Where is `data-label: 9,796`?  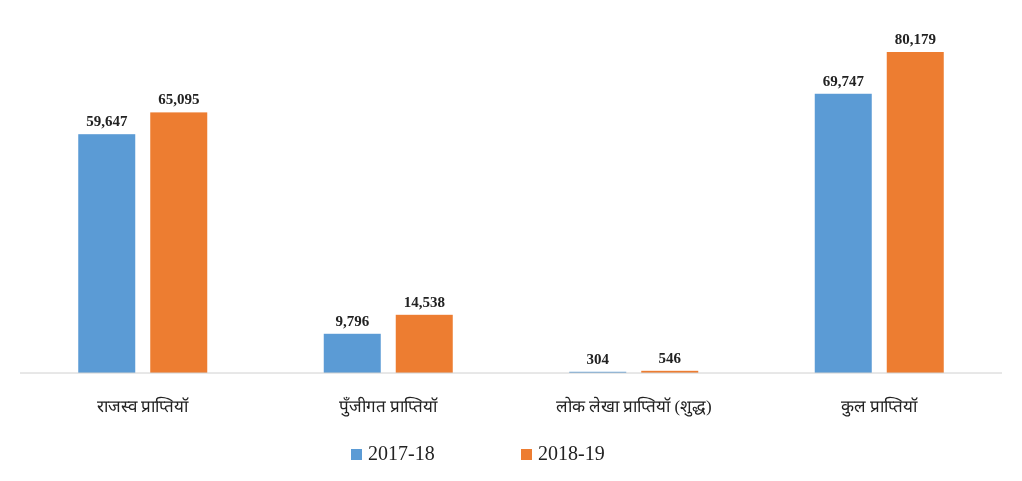
data-label: 9,796 is located at coordinates (352, 320).